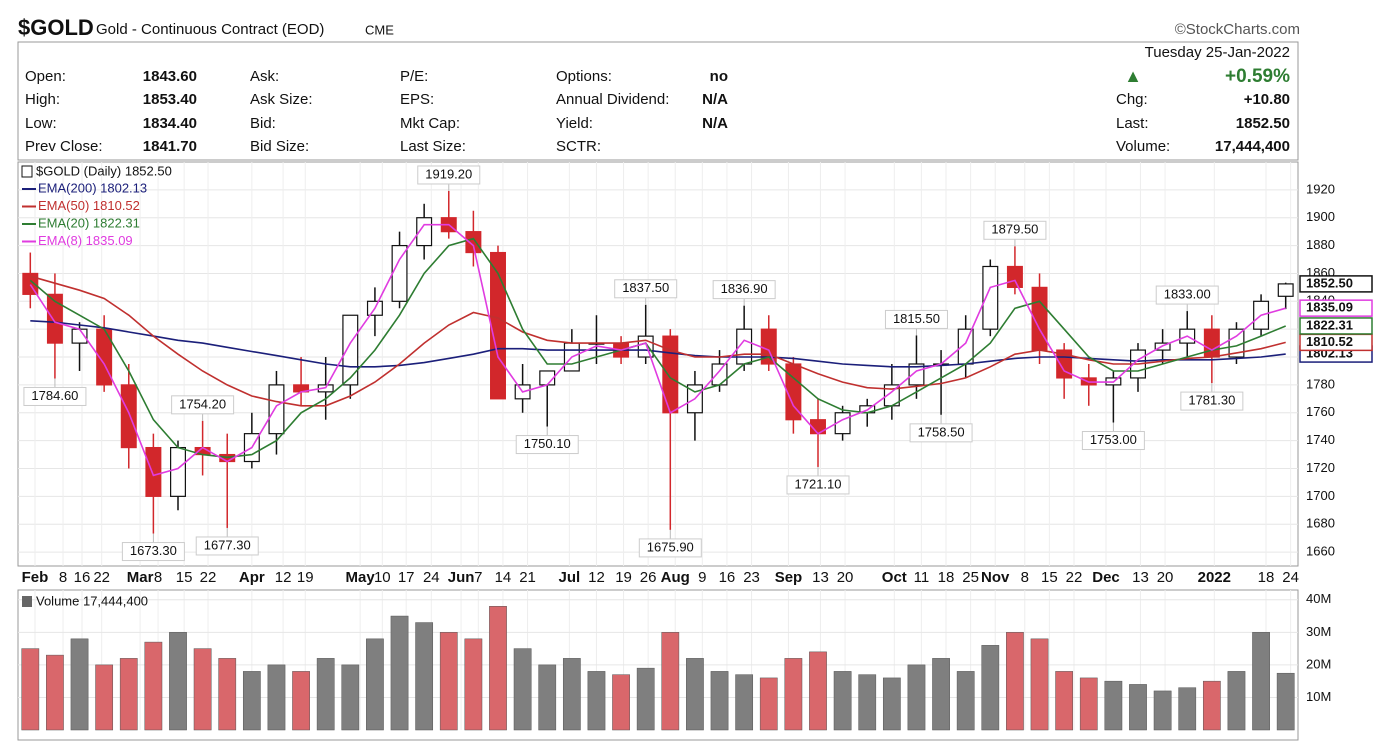 This screenshot has height=751, width=1392. Describe the element at coordinates (170, 123) in the screenshot. I see `field-value: 1834.40` at that location.